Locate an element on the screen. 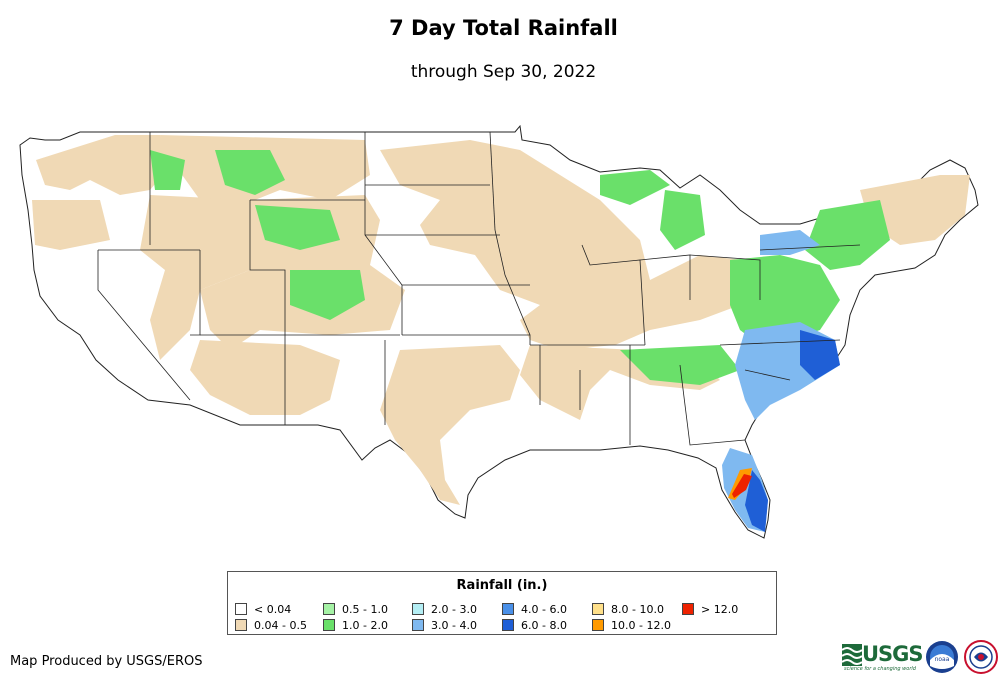 The image size is (1007, 691). rainfall-extreme-areas is located at coordinates (740, 484).